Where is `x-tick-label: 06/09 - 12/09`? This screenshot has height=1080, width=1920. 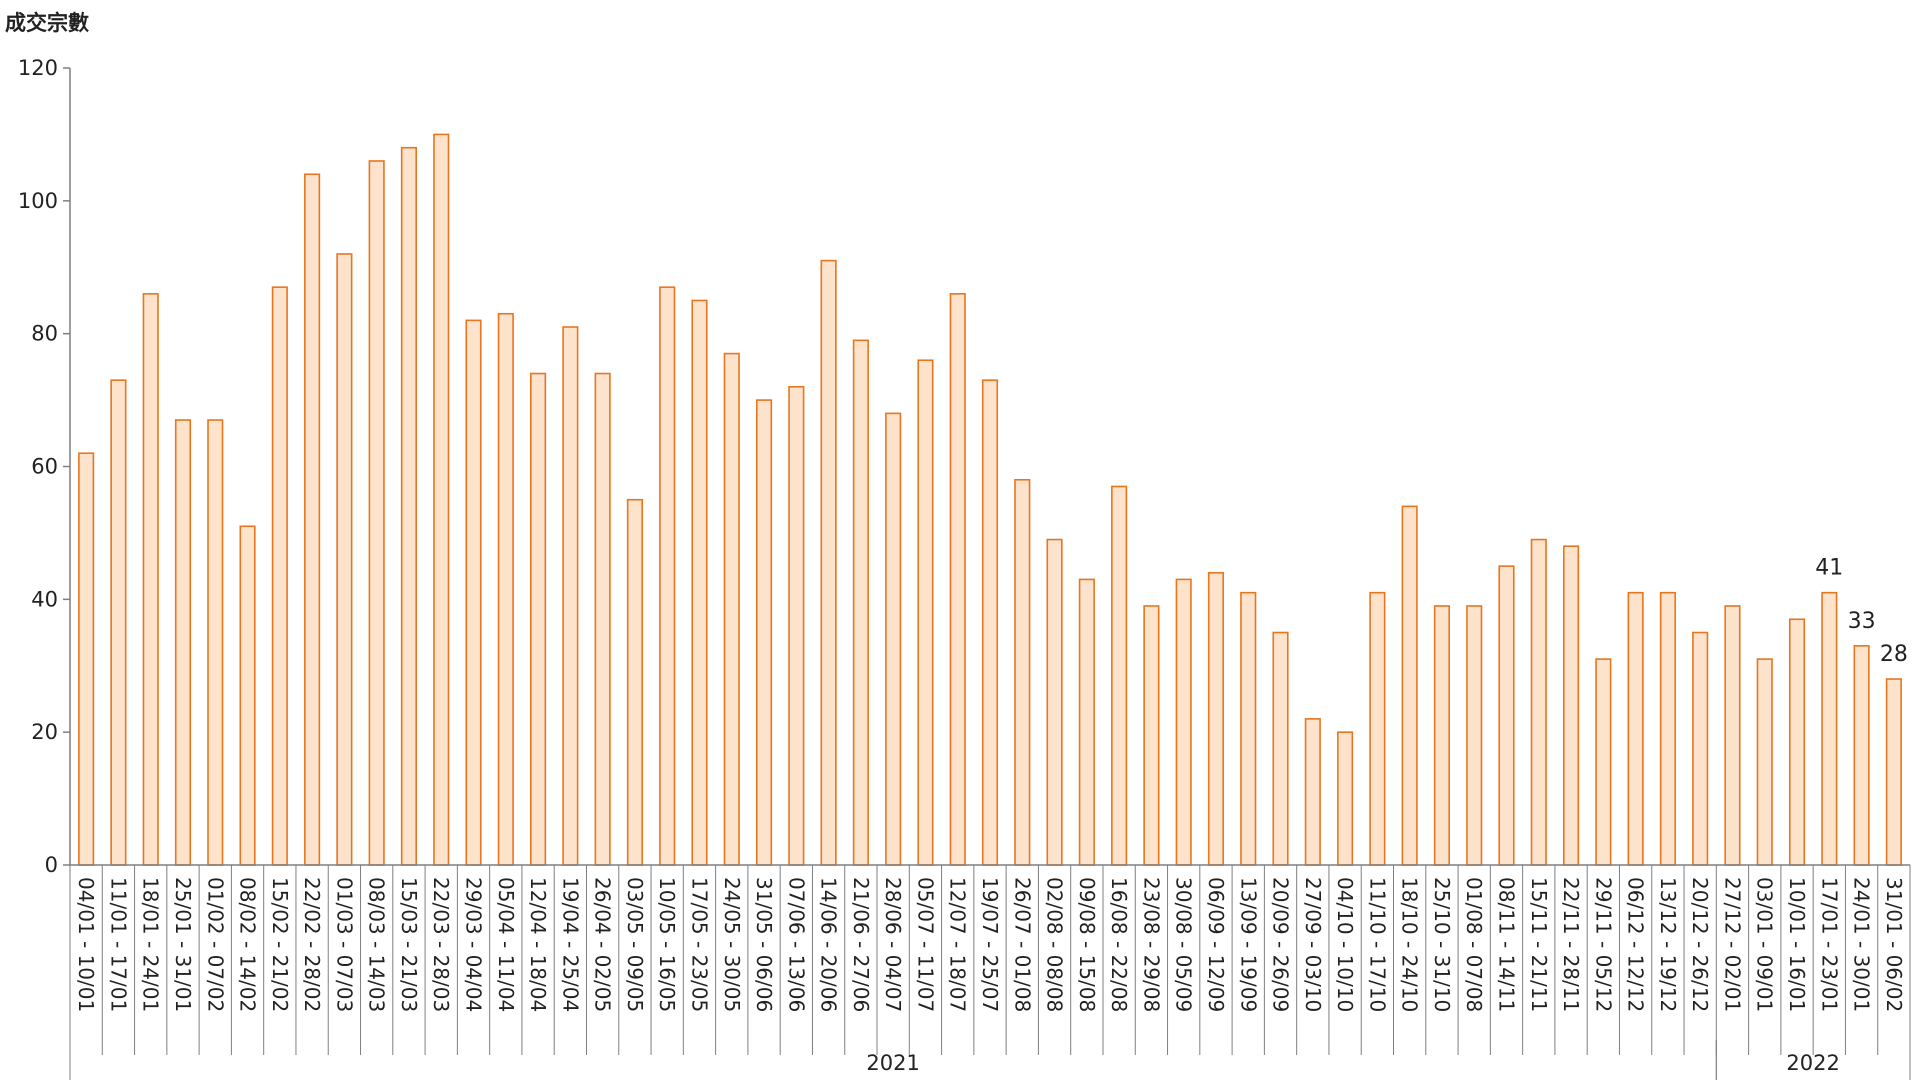 x-tick-label: 06/09 - 12/09 is located at coordinates (1216, 944).